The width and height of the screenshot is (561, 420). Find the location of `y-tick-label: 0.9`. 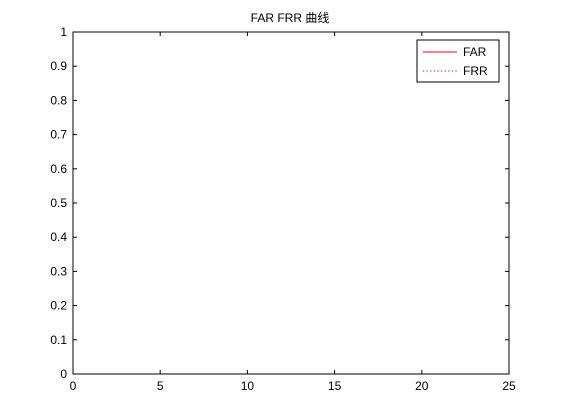

y-tick-label: 0.9 is located at coordinates (58, 66).